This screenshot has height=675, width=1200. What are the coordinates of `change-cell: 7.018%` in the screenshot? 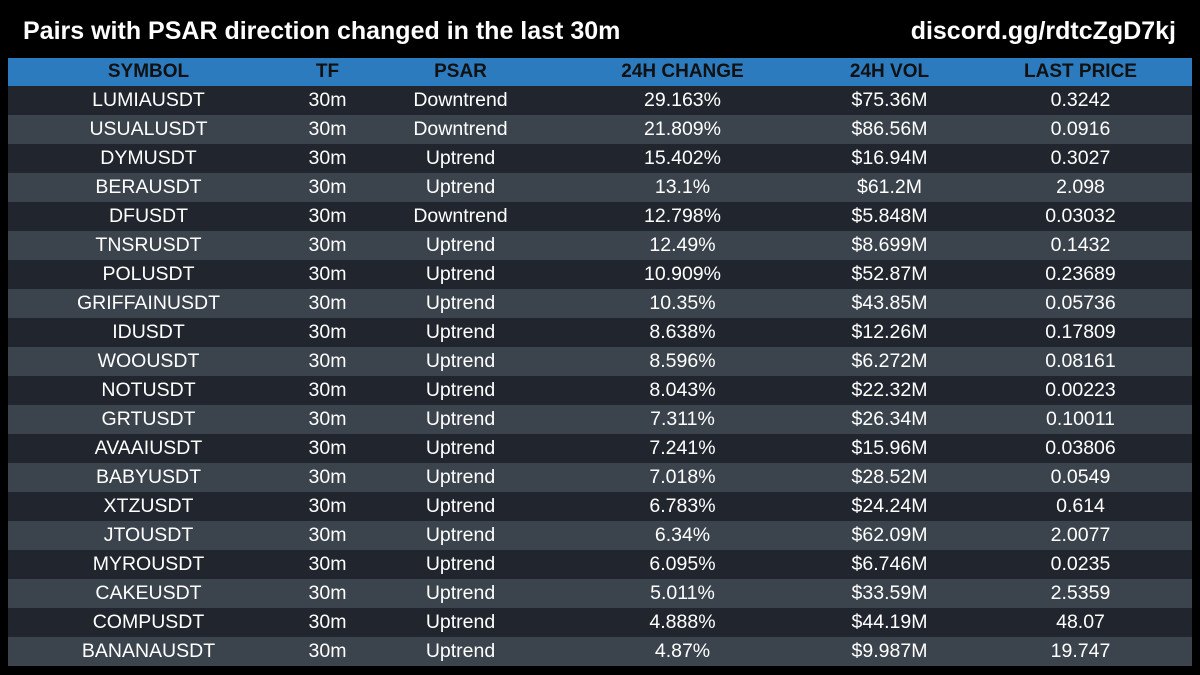 It's located at (682, 477).